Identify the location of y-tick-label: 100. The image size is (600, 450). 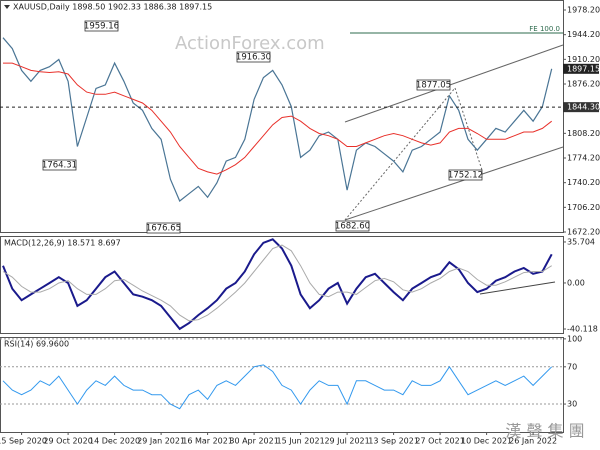
(574, 338).